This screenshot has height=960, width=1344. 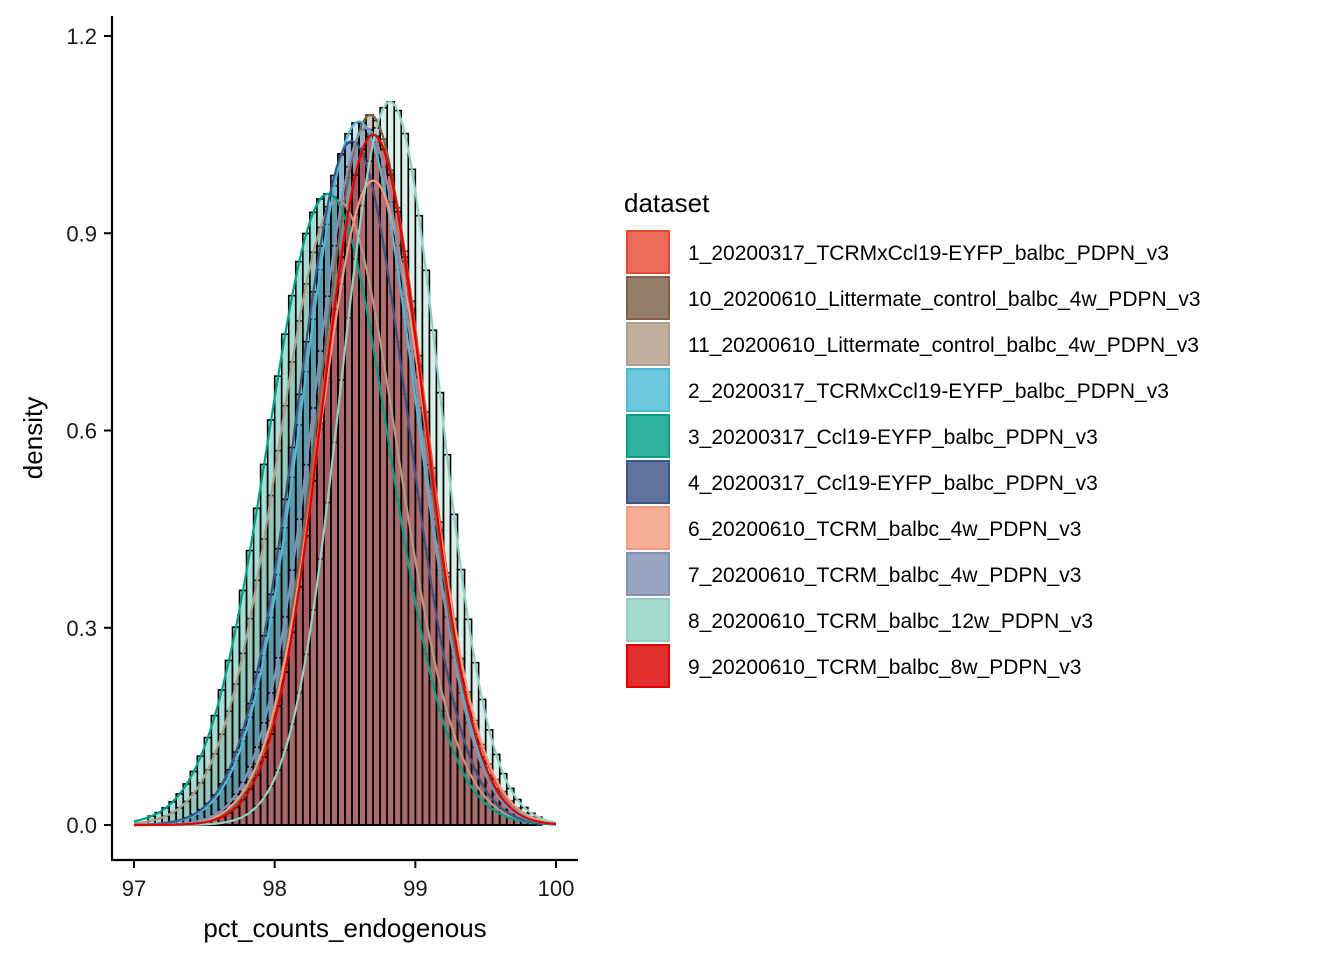 What do you see at coordinates (556, 888) in the screenshot?
I see `x-tick-label: 100` at bounding box center [556, 888].